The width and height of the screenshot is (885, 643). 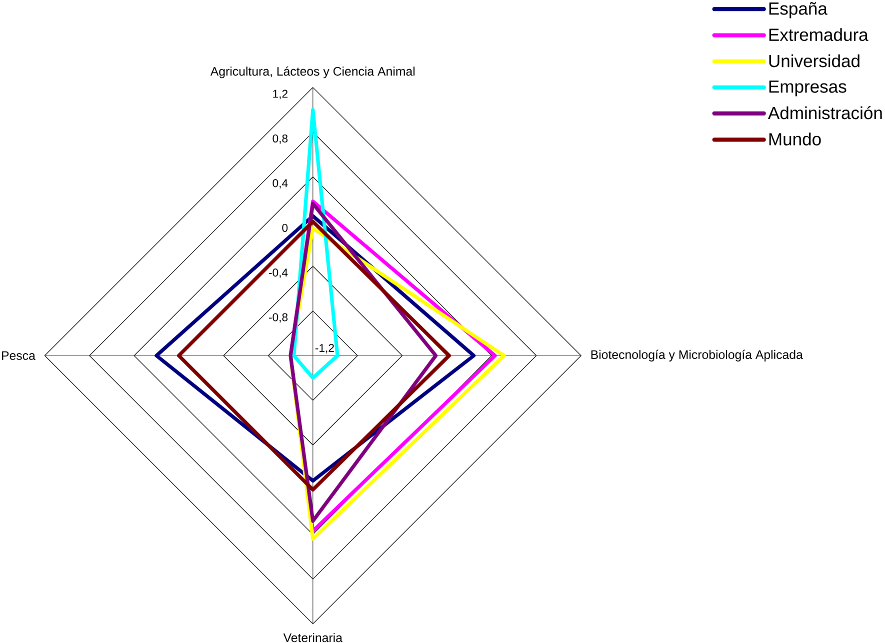 I want to click on spoke-label: Veterinaria, so click(x=312, y=637).